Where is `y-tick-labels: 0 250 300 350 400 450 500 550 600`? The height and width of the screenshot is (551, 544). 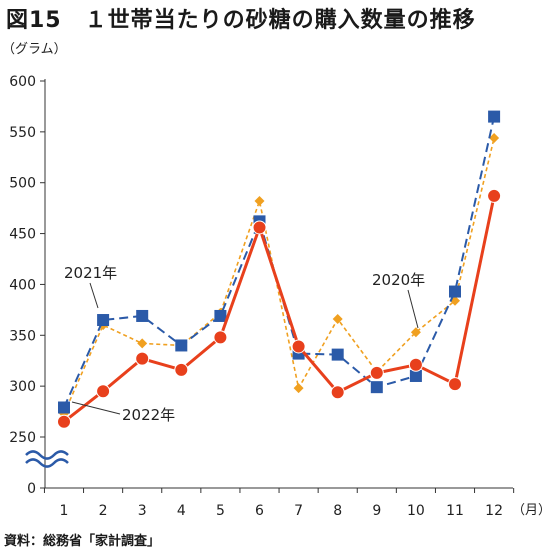 y-tick-labels: 0 250 300 350 400 450 500 550 600 is located at coordinates (27, 285).